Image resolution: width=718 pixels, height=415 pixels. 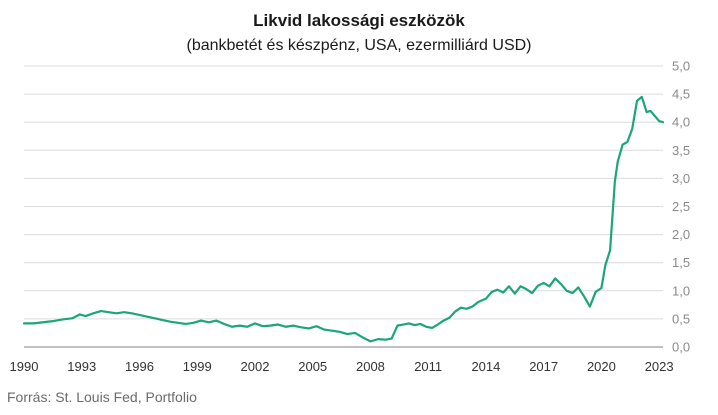 What do you see at coordinates (681, 347) in the screenshot?
I see `y-tick-label: 0,0` at bounding box center [681, 347].